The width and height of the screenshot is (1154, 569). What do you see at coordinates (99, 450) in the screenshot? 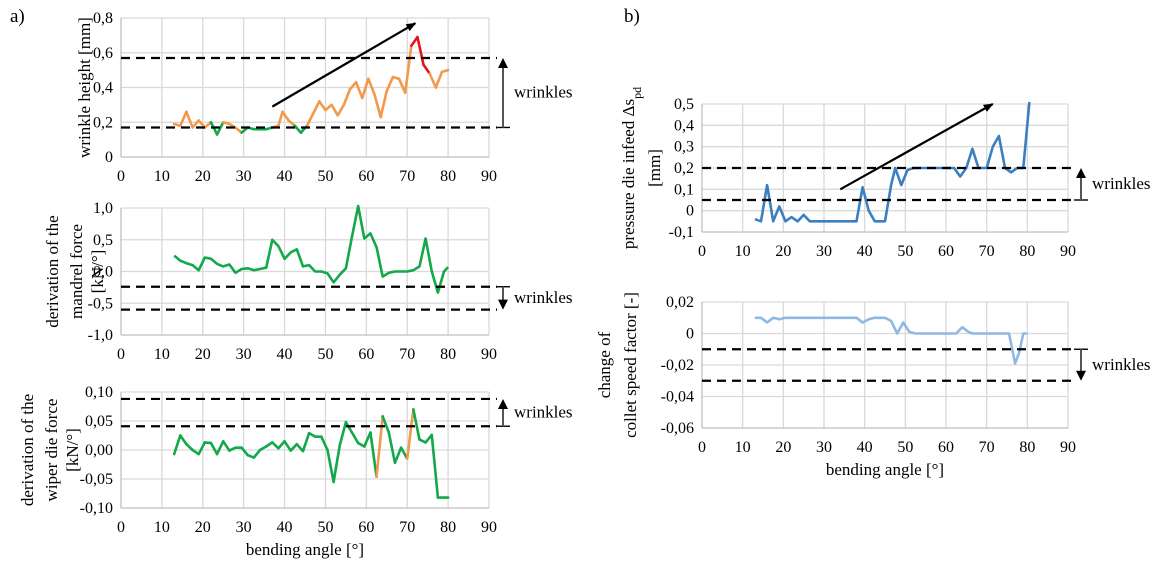
I see `y-tick-label: 0,00` at bounding box center [99, 450].